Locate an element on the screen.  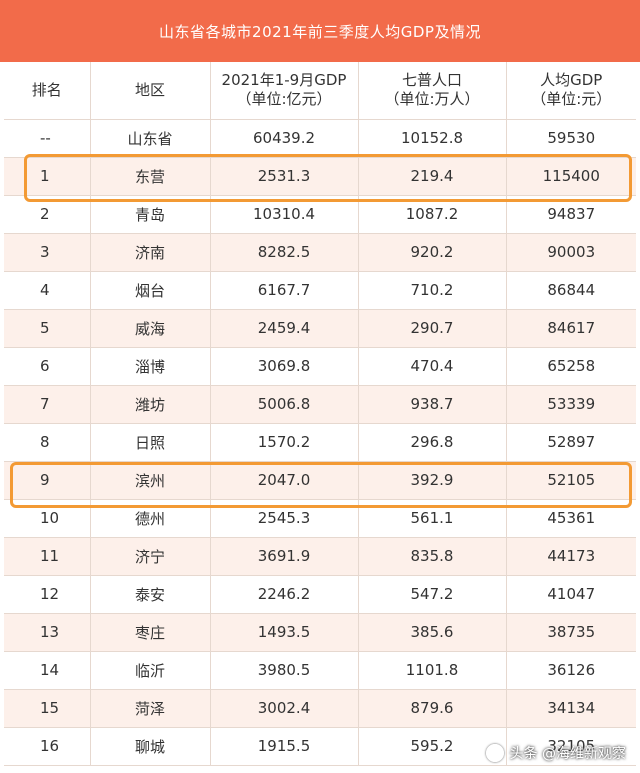
region-cell: 聊城 is located at coordinates (150, 746).